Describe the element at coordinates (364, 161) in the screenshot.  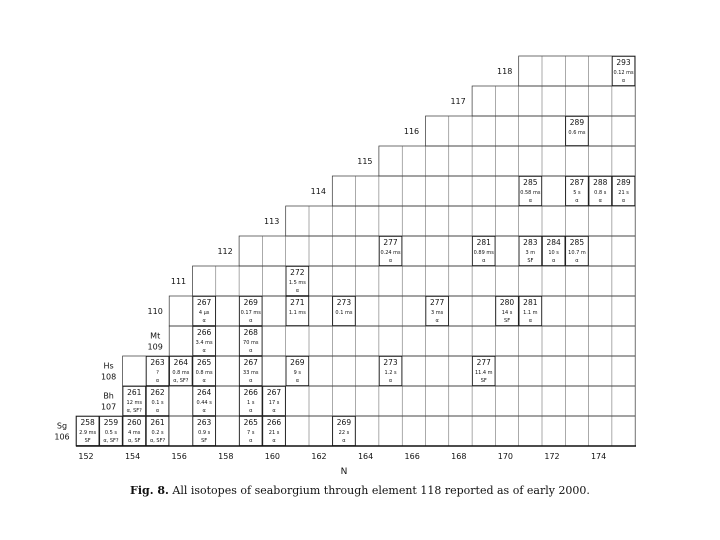
I see `element-label: 115` at that location.